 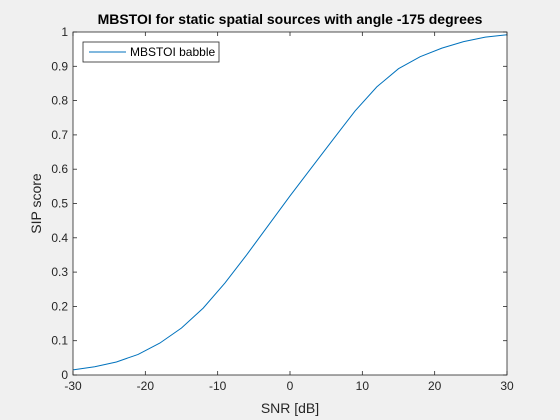 I want to click on x-tick-label: -10, so click(x=218, y=386).